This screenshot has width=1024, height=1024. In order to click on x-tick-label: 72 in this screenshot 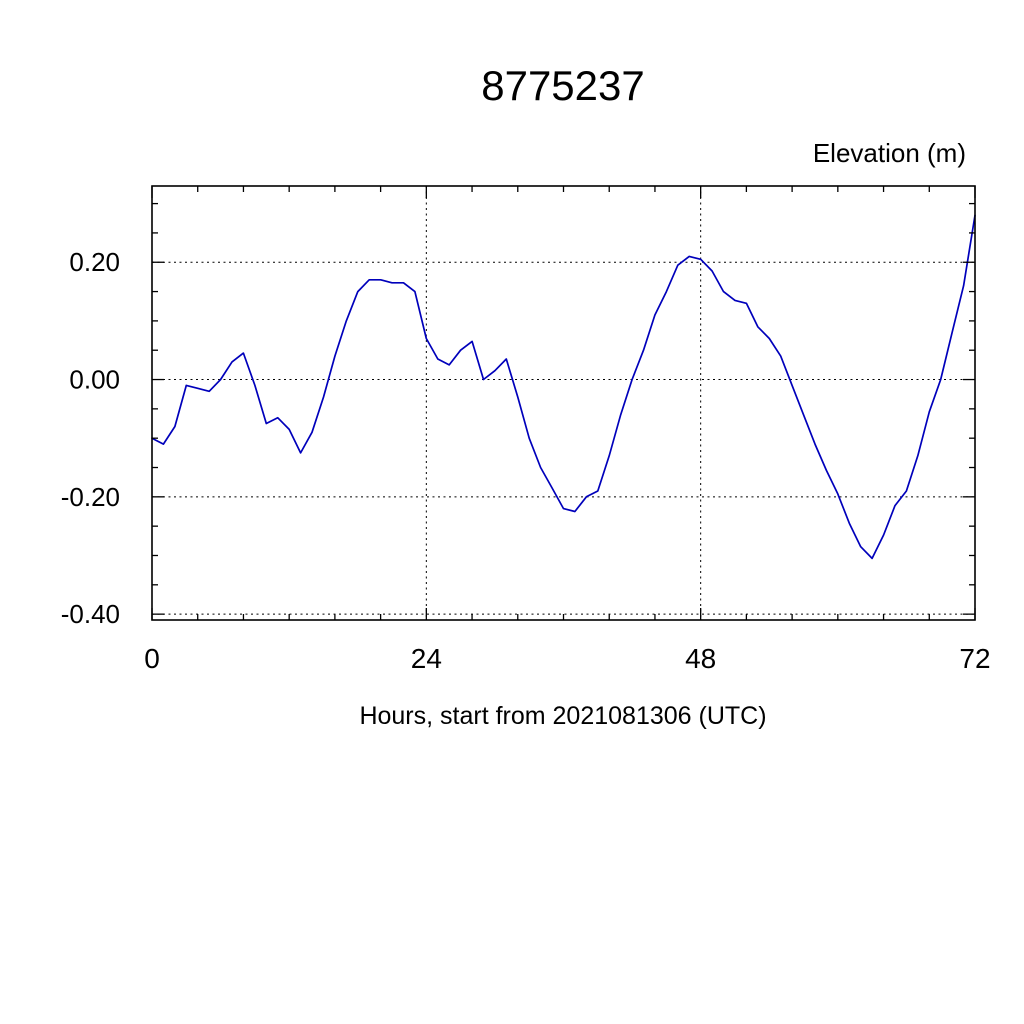, I will do `click(974, 658)`.